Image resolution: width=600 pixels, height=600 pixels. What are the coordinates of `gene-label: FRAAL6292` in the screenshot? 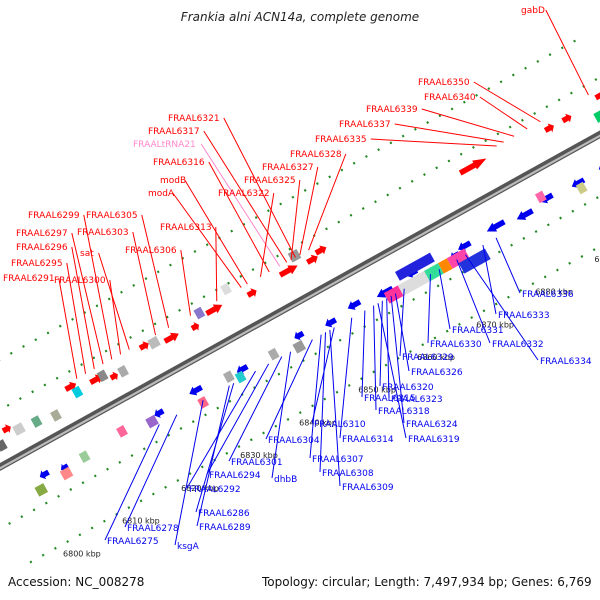 It's located at (215, 490).